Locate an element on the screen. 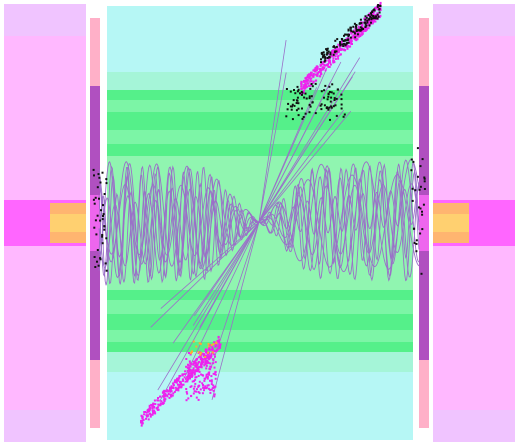 The height and width of the screenshot is (447, 519). strip-left is located at coordinates (95, 223).